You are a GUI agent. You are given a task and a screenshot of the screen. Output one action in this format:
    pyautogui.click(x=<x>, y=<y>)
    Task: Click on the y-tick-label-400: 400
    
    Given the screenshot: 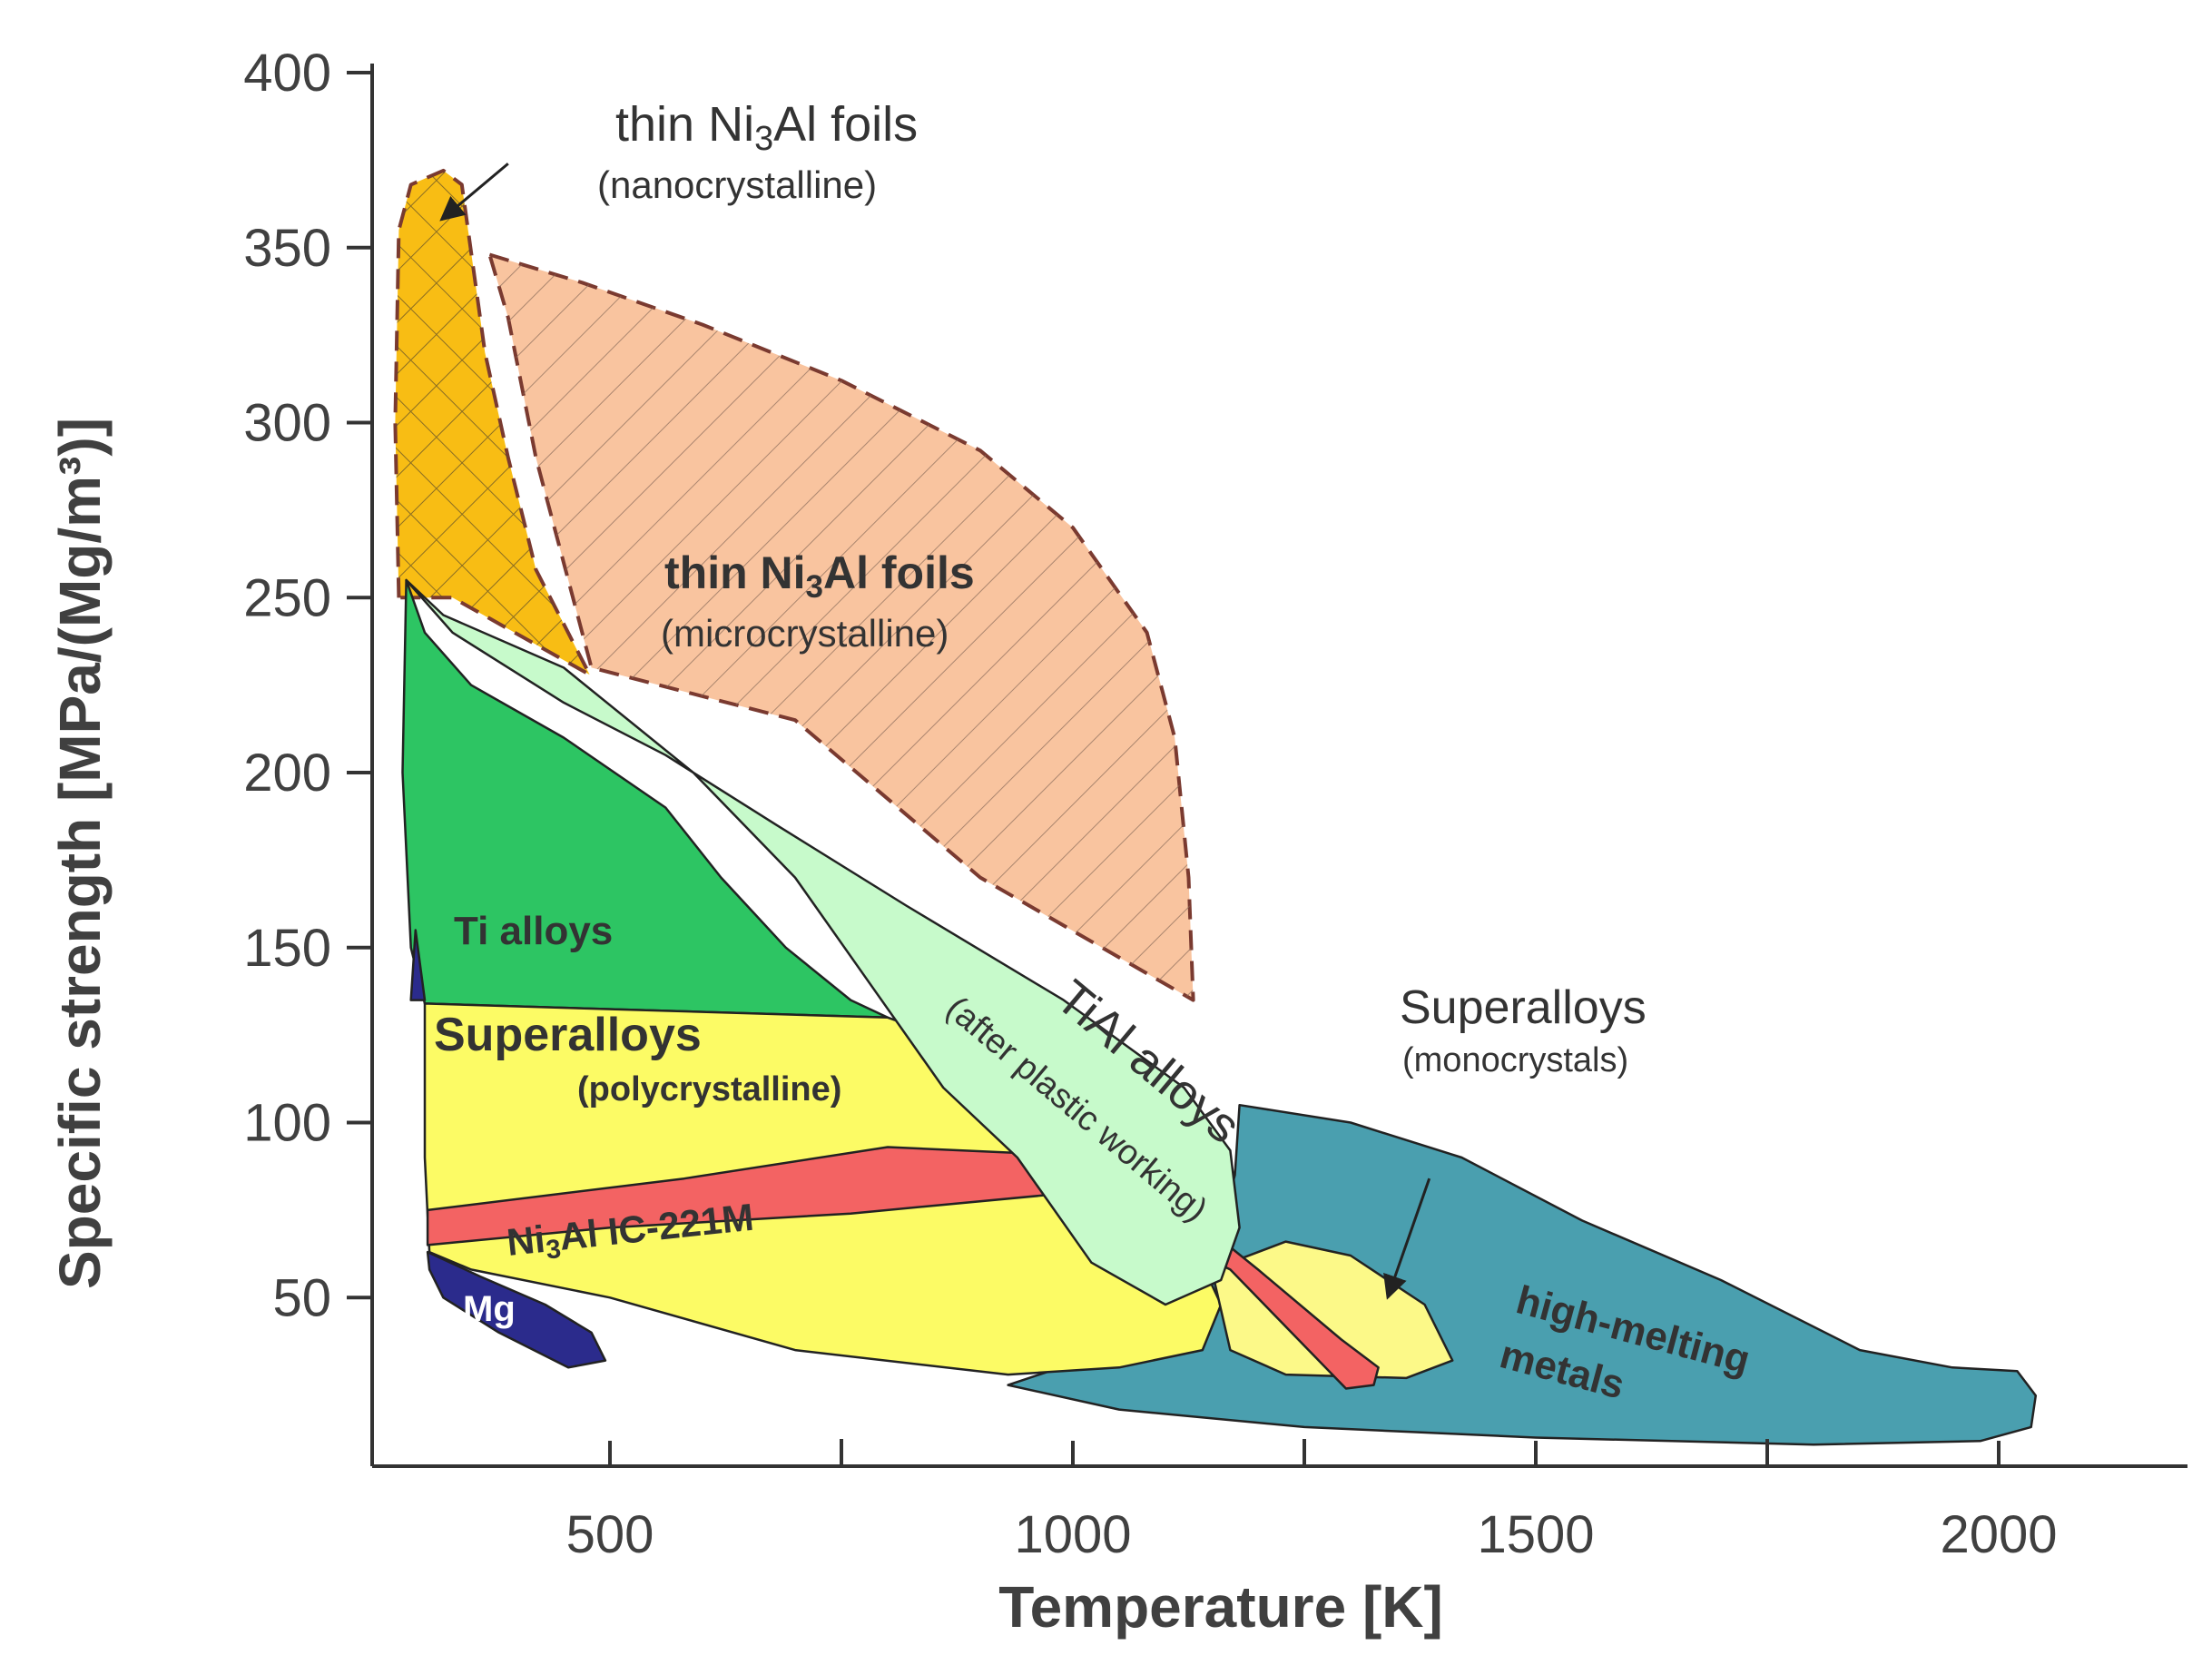 What is the action you would take?
    pyautogui.click(x=287, y=73)
    